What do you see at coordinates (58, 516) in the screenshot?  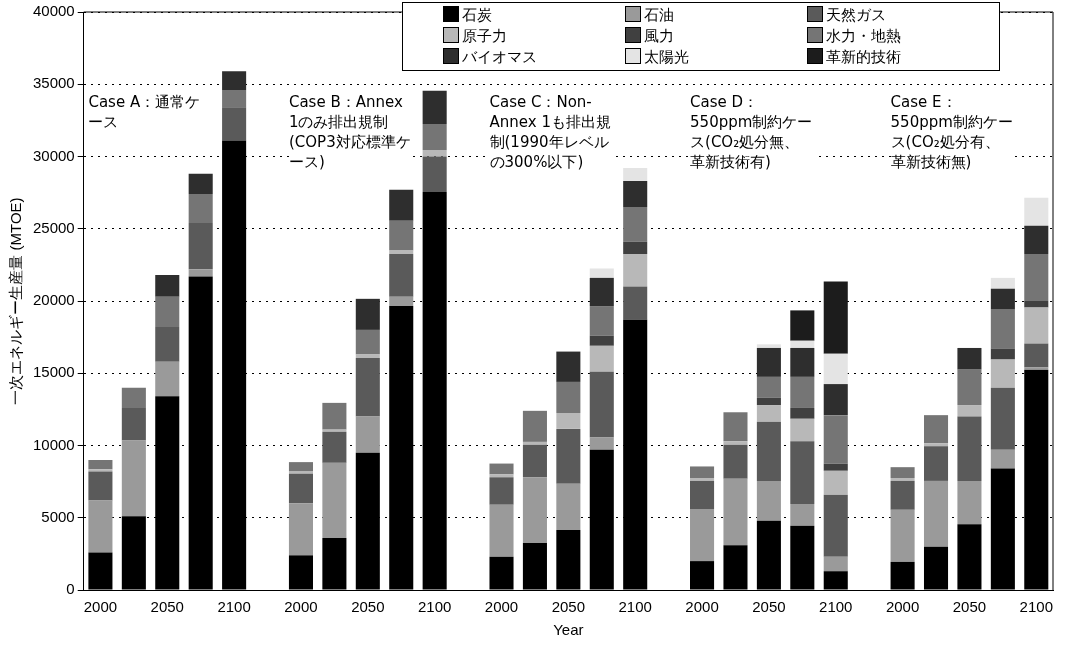 I see `y-tick-label: 5000` at bounding box center [58, 516].